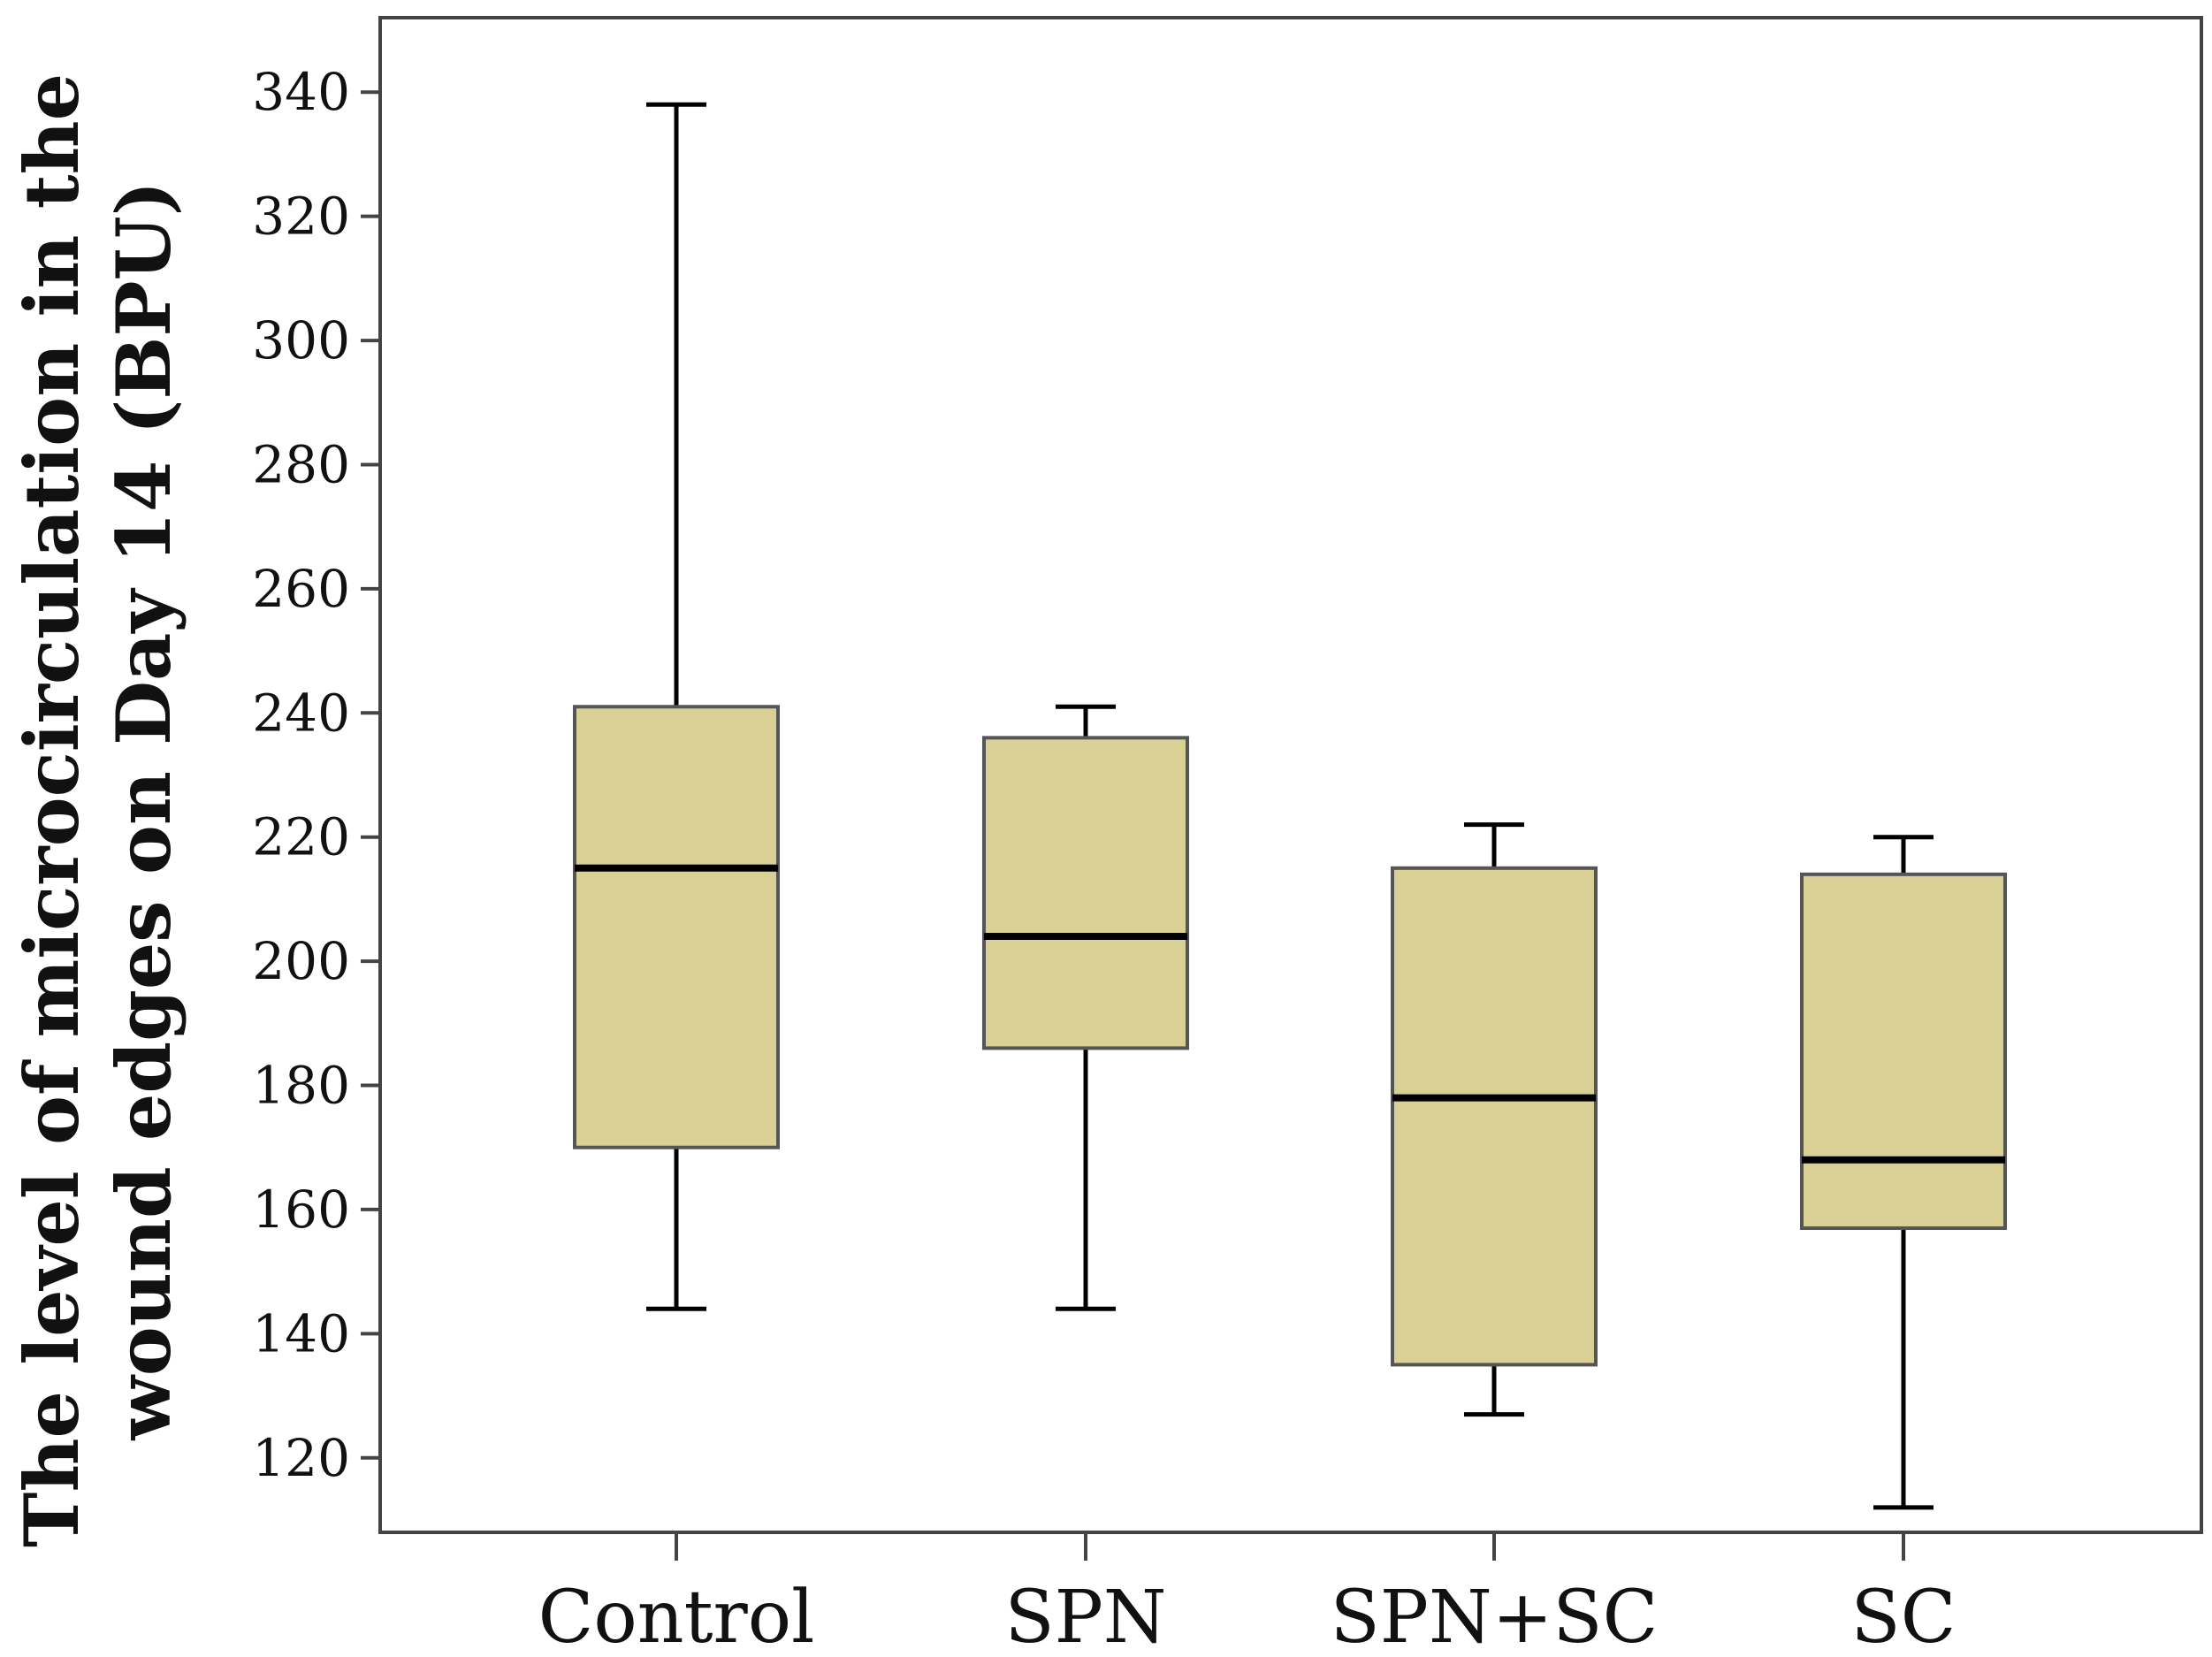  What do you see at coordinates (301, 837) in the screenshot?
I see `y-tick-label: 220` at bounding box center [301, 837].